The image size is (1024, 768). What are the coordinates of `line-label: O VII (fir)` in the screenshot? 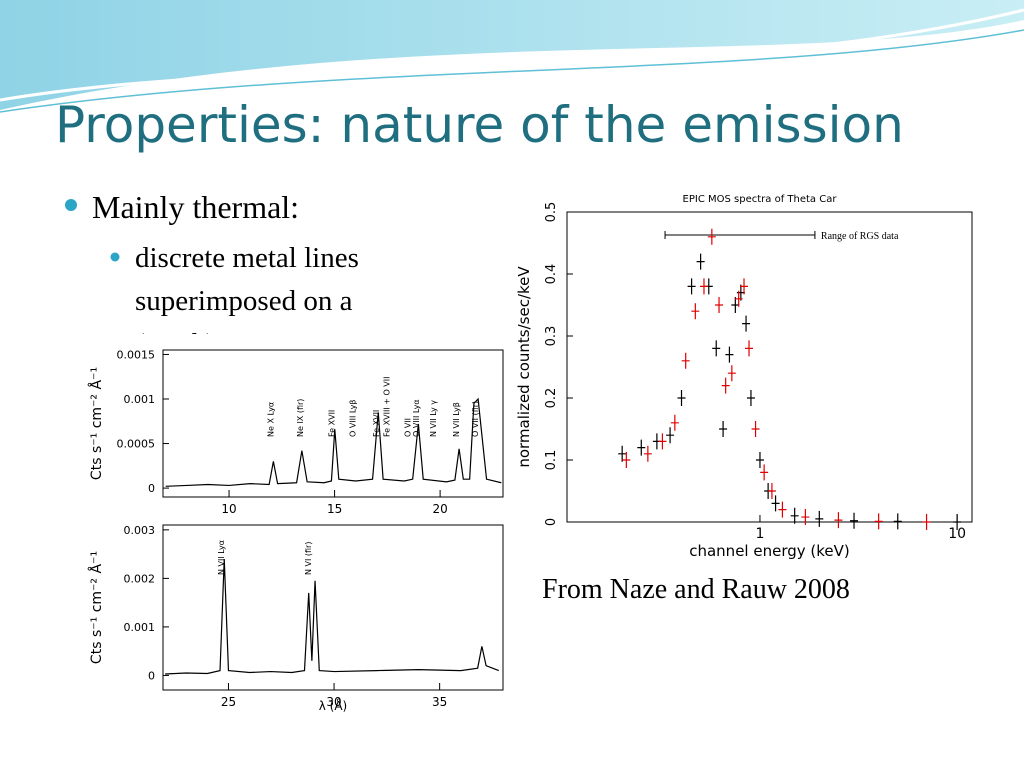 It's located at (475, 419).